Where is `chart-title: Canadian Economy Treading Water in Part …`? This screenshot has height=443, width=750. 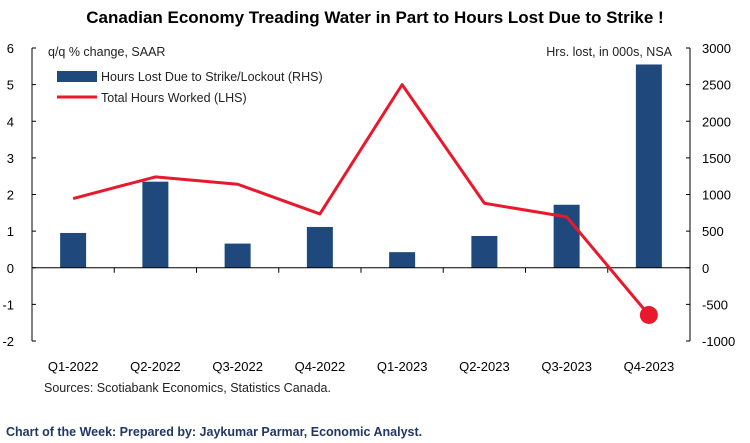
chart-title: Canadian Economy Treading Water in Part … is located at coordinates (375, 17).